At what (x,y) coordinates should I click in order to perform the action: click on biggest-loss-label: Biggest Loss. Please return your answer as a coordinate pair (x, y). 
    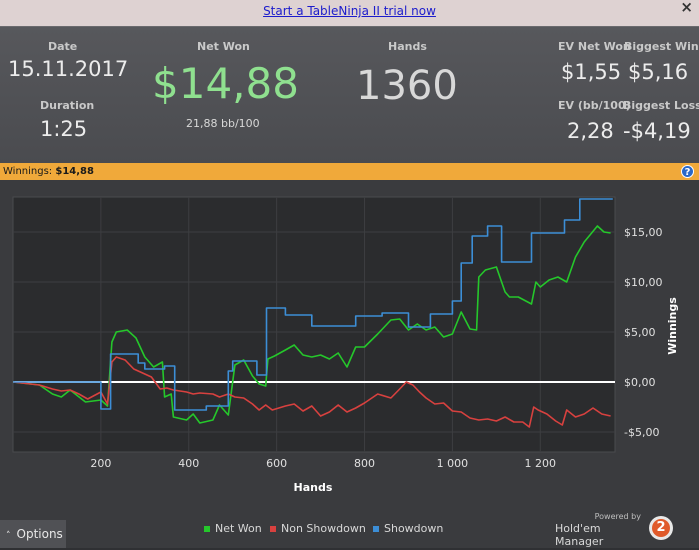
    Looking at the image, I should click on (661, 105).